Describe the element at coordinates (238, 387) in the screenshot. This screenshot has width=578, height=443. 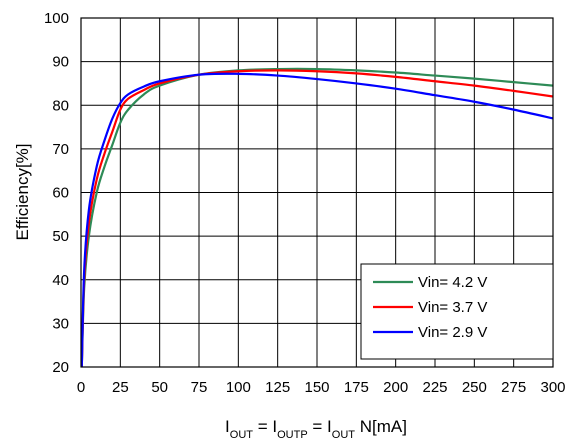
I see `x-tick-label: 100` at that location.